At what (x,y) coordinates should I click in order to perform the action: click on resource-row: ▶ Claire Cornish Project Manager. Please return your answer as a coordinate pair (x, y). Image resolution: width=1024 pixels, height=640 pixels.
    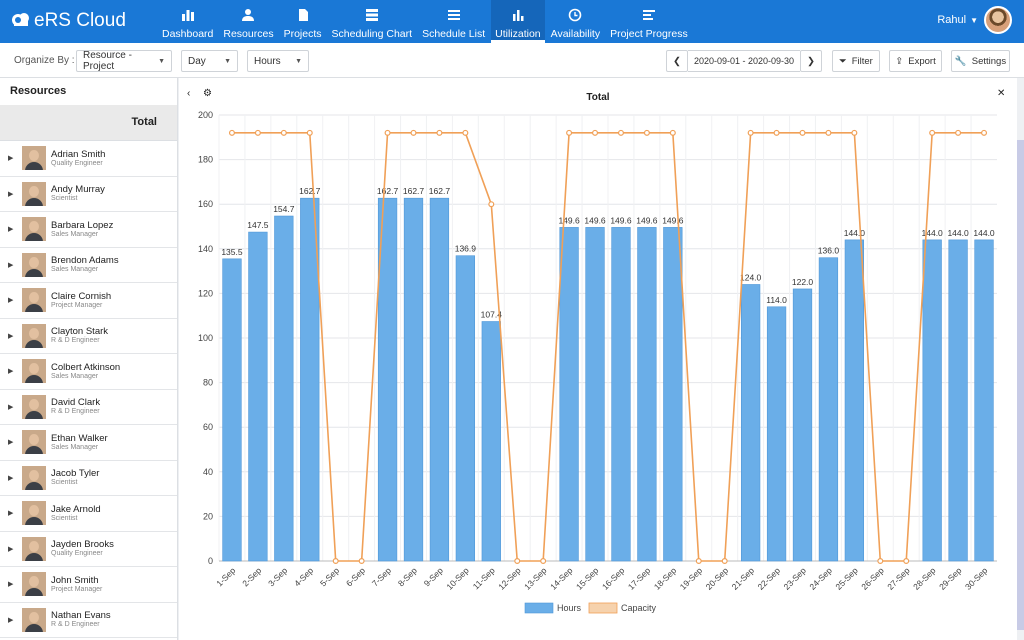
    Looking at the image, I should click on (88, 301).